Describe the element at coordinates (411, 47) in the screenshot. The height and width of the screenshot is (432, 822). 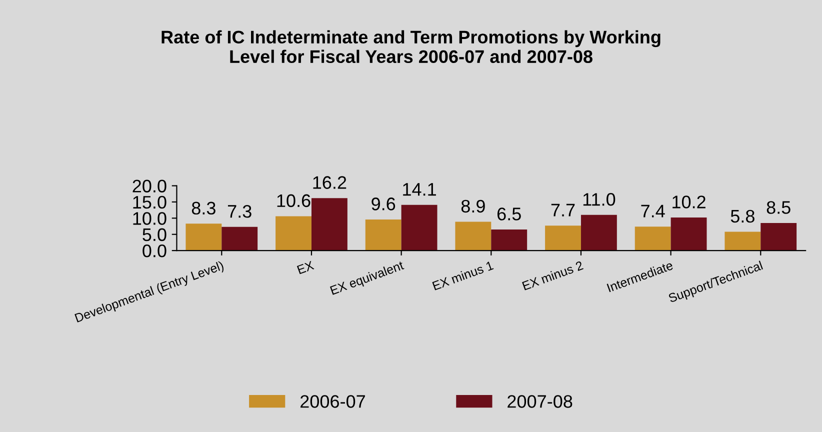
I see `chart-title: Rate of IC Indeterminate and Term Promotions by Working Level for Fiscal Years 2006-07 and 2007-08` at that location.